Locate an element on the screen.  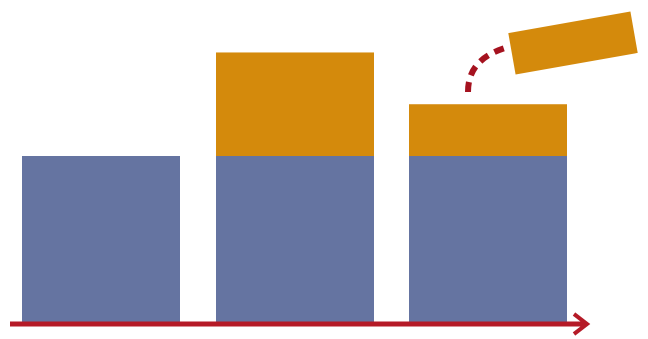
detached-bar-segment is located at coordinates (573, 43).